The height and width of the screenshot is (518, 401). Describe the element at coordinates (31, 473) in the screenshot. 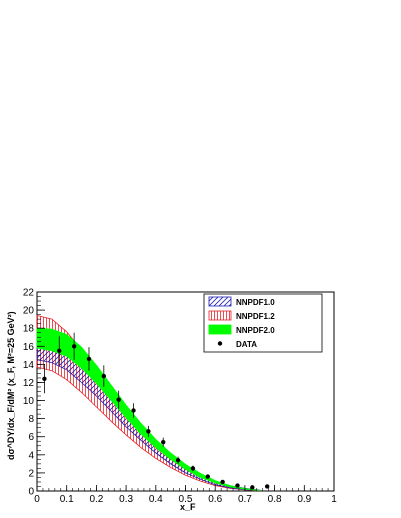

I see `y-tick-label: 2` at that location.